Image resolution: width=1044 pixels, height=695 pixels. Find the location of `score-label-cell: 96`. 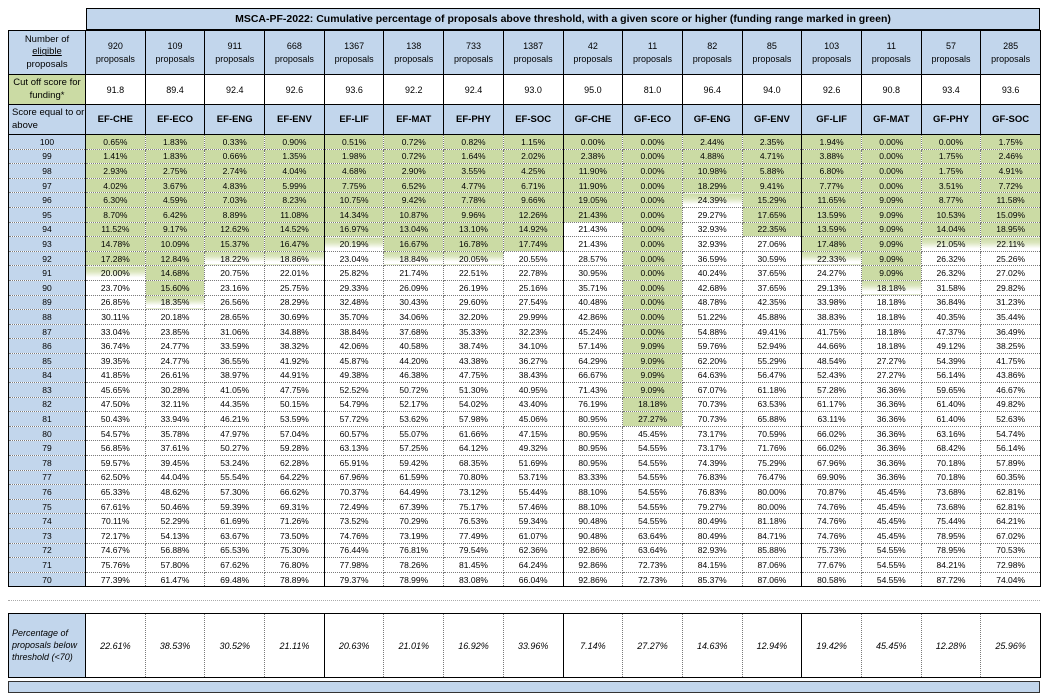

score-label-cell: 96 is located at coordinates (47, 200).